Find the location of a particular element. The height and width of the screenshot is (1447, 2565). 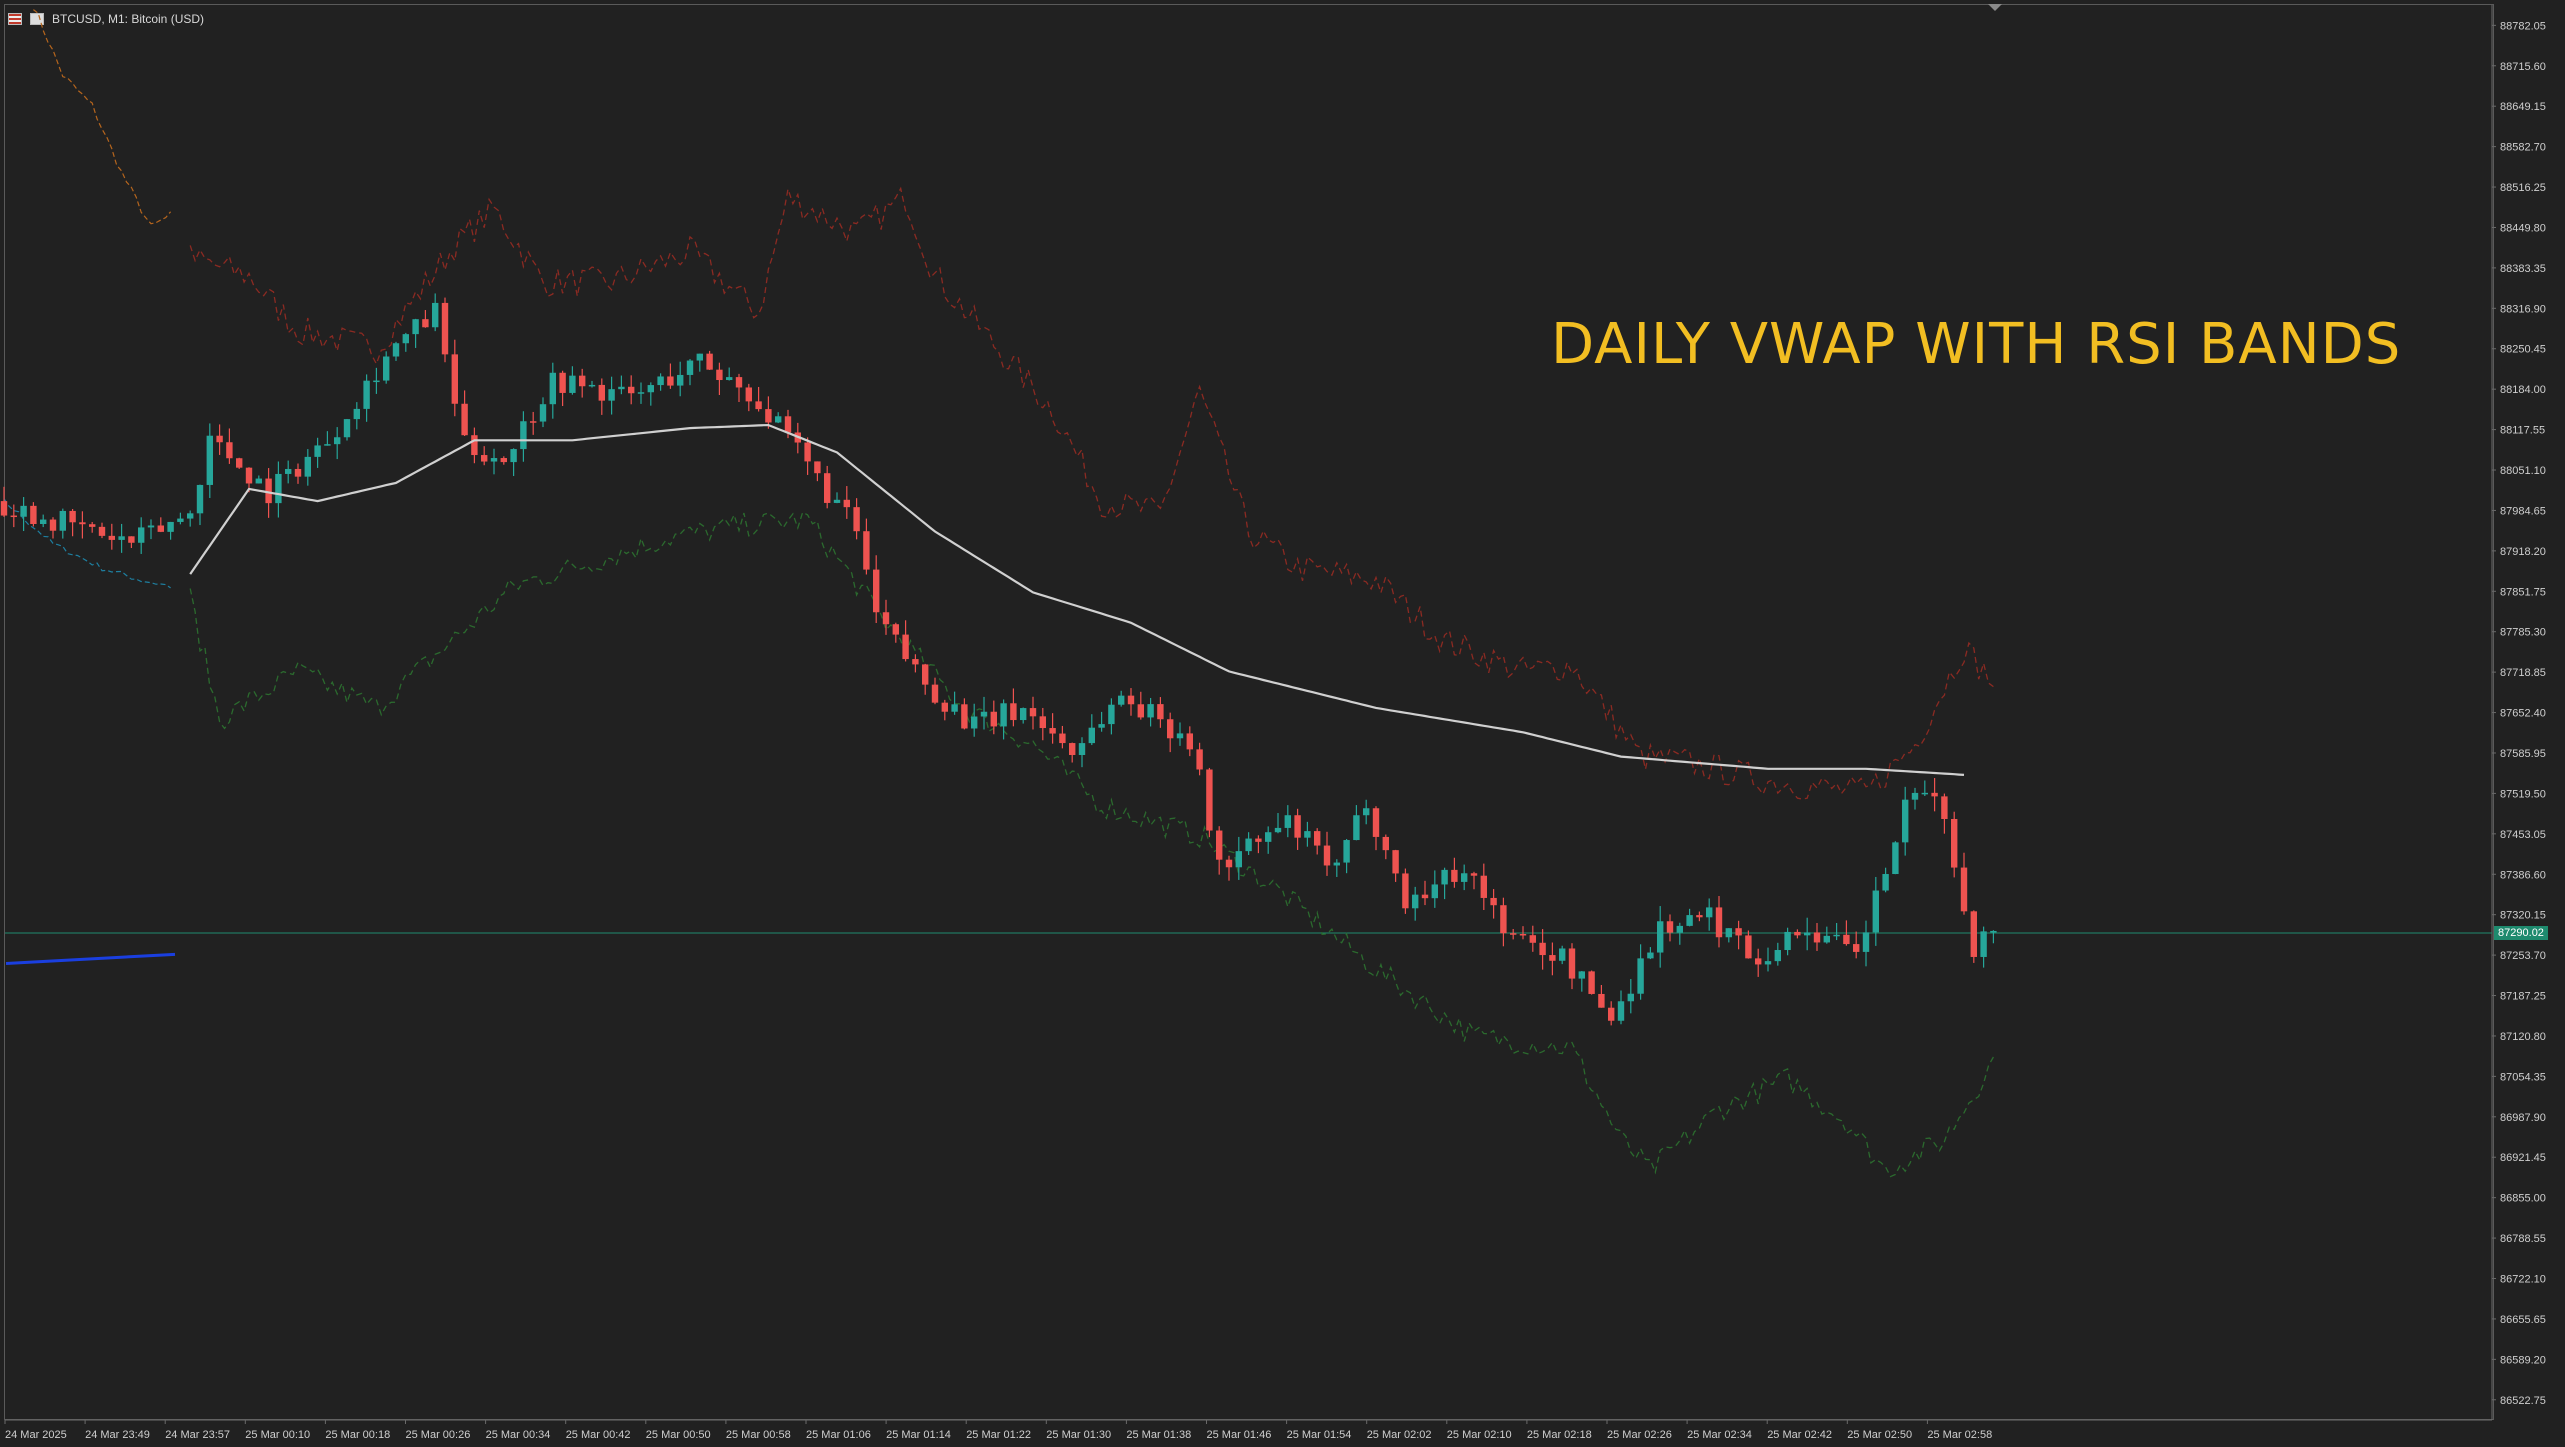

time-tick-label: 25 Mar 00:26 is located at coordinates (438, 1435).